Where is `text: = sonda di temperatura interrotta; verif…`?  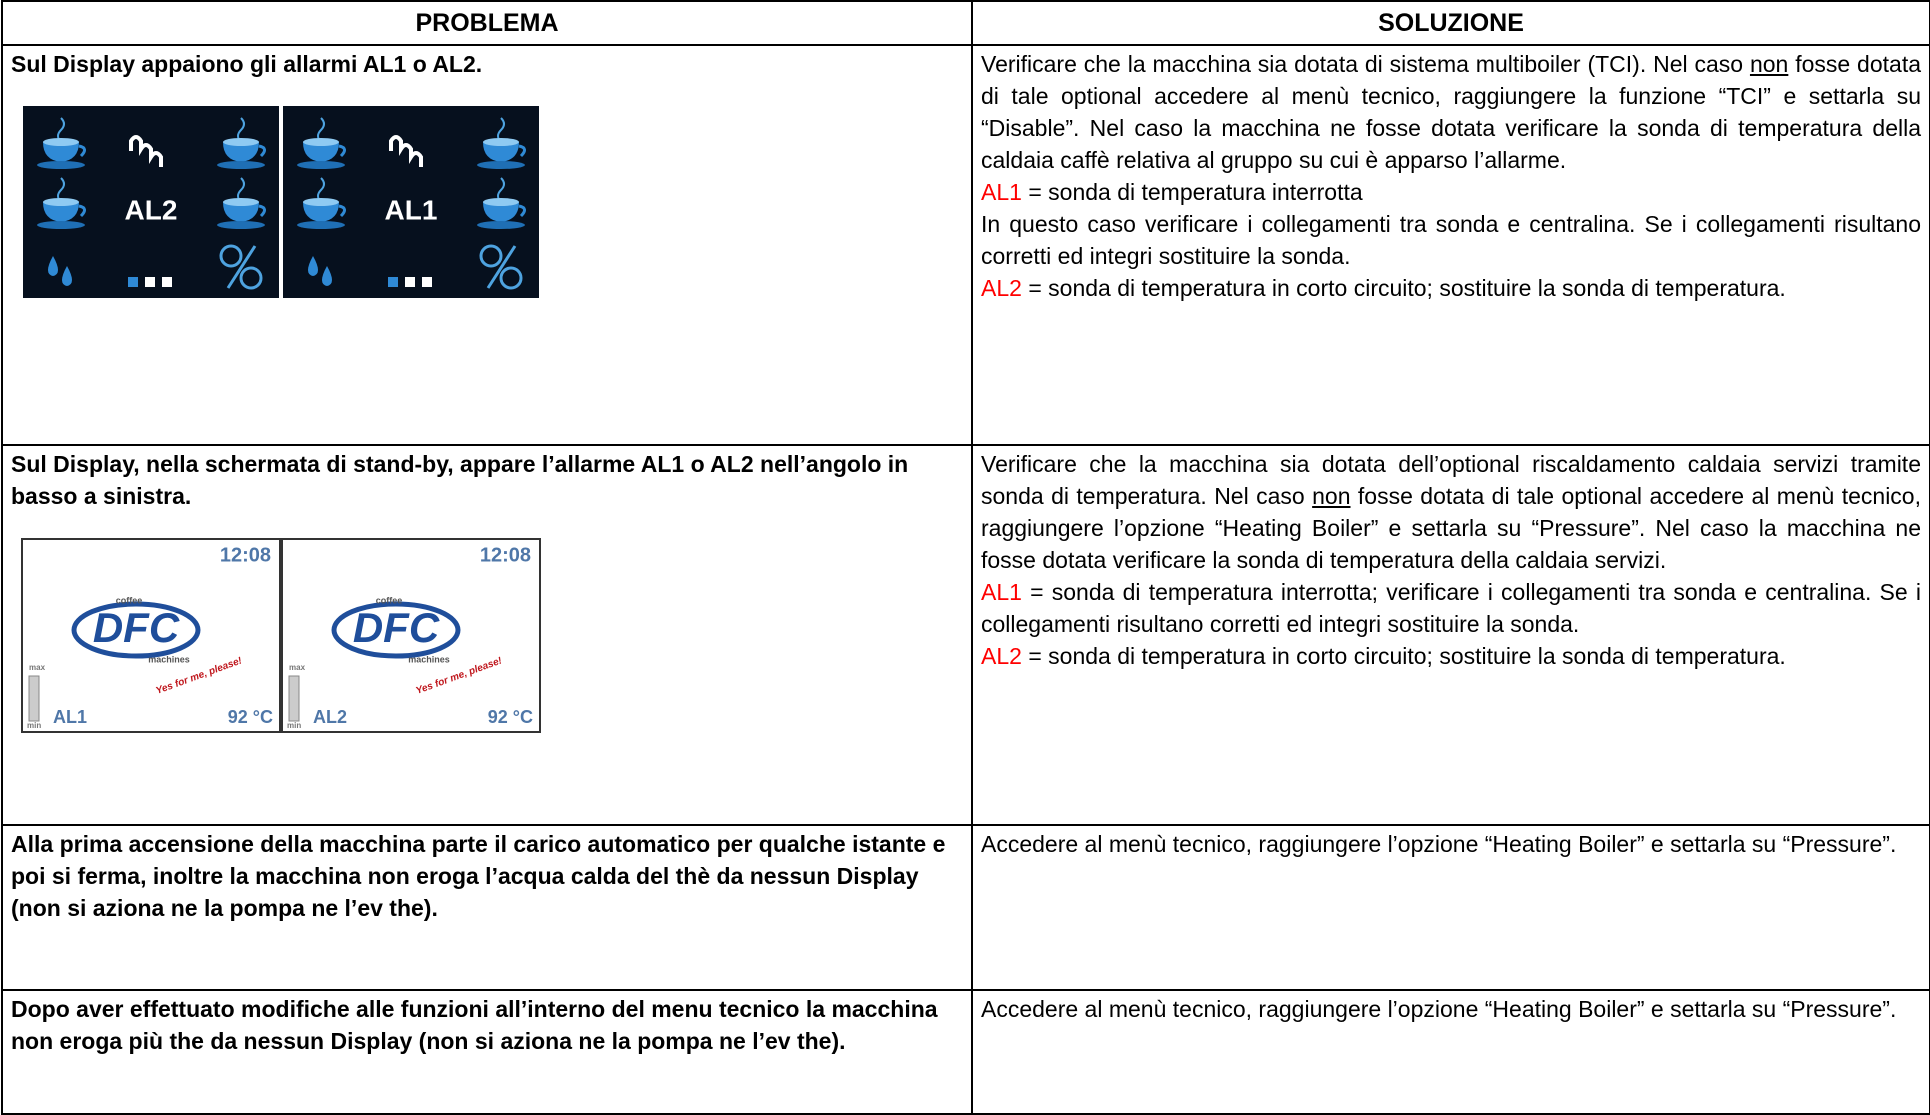
text: = sonda di temperatura interrotta; verif… is located at coordinates (1451, 608).